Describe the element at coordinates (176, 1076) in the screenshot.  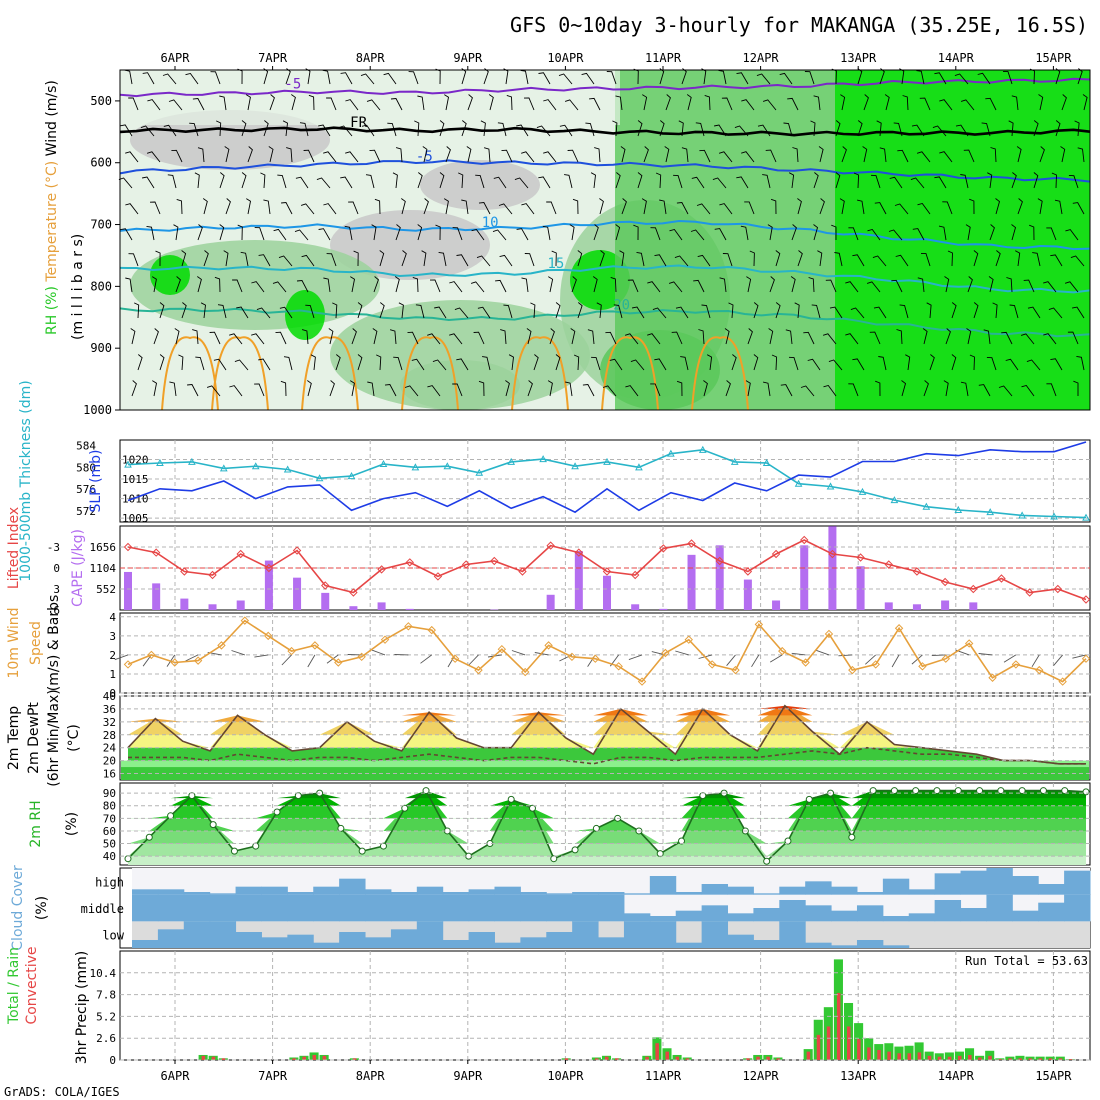
I see `bottom-date-label-0: 6APR` at that location.